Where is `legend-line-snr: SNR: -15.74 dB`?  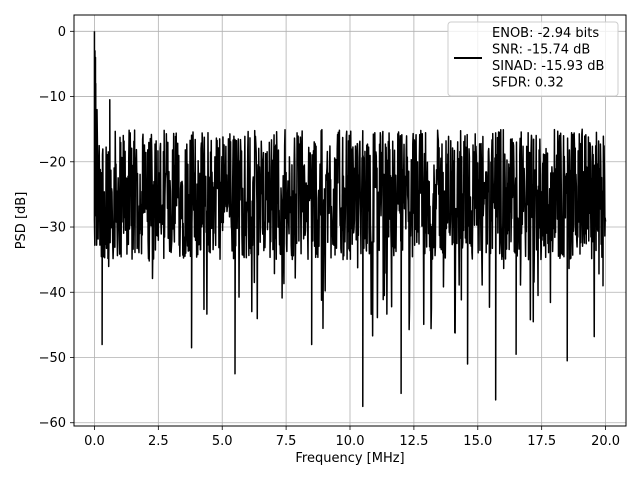
legend-line-snr: SNR: -15.74 dB is located at coordinates (541, 50).